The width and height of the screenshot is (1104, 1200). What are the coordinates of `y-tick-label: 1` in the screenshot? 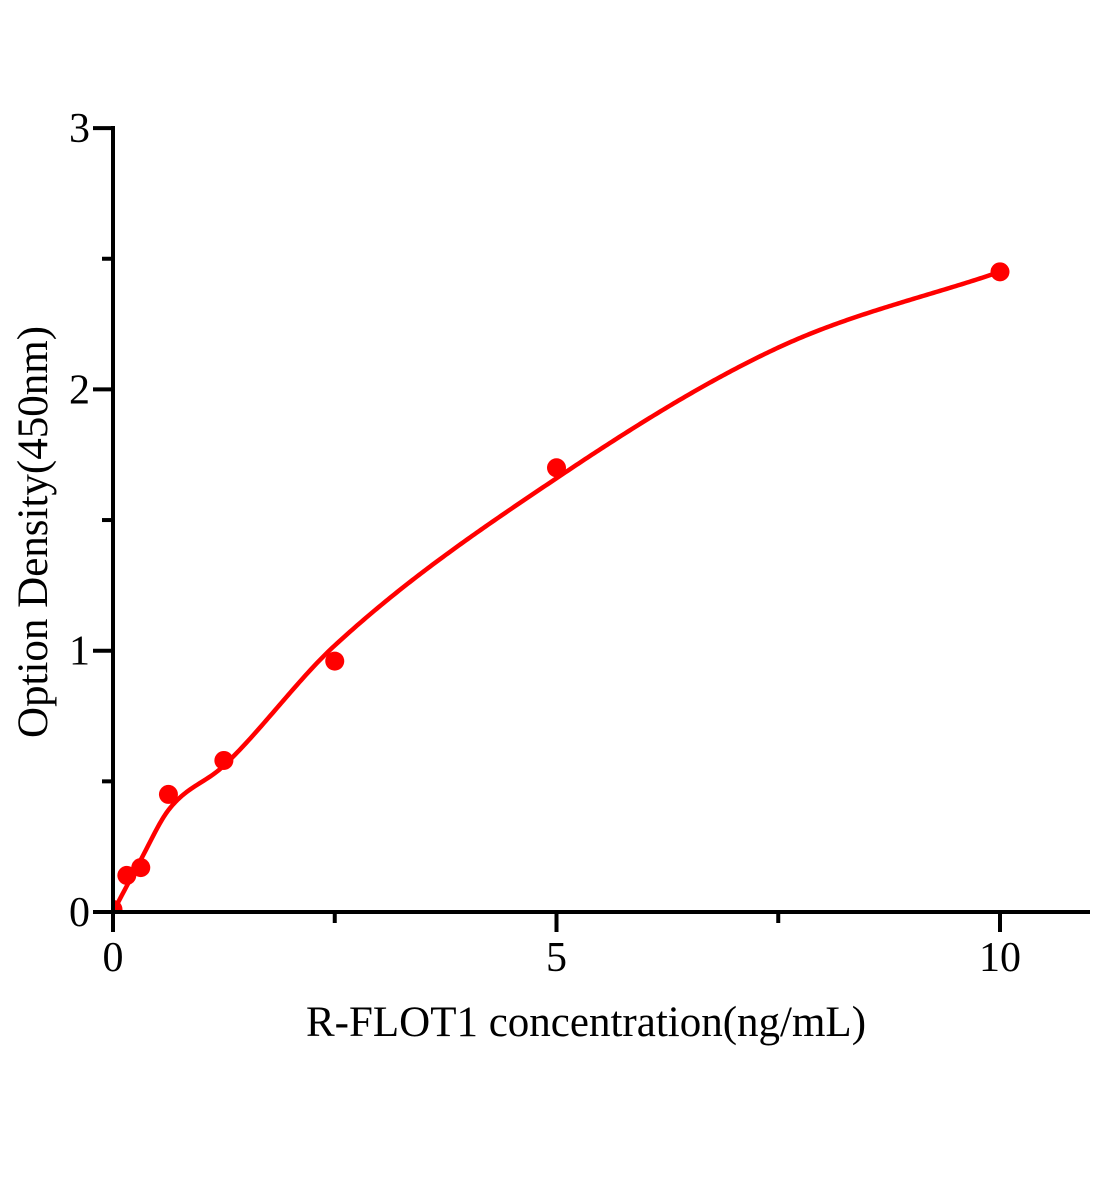 It's located at (79, 652).